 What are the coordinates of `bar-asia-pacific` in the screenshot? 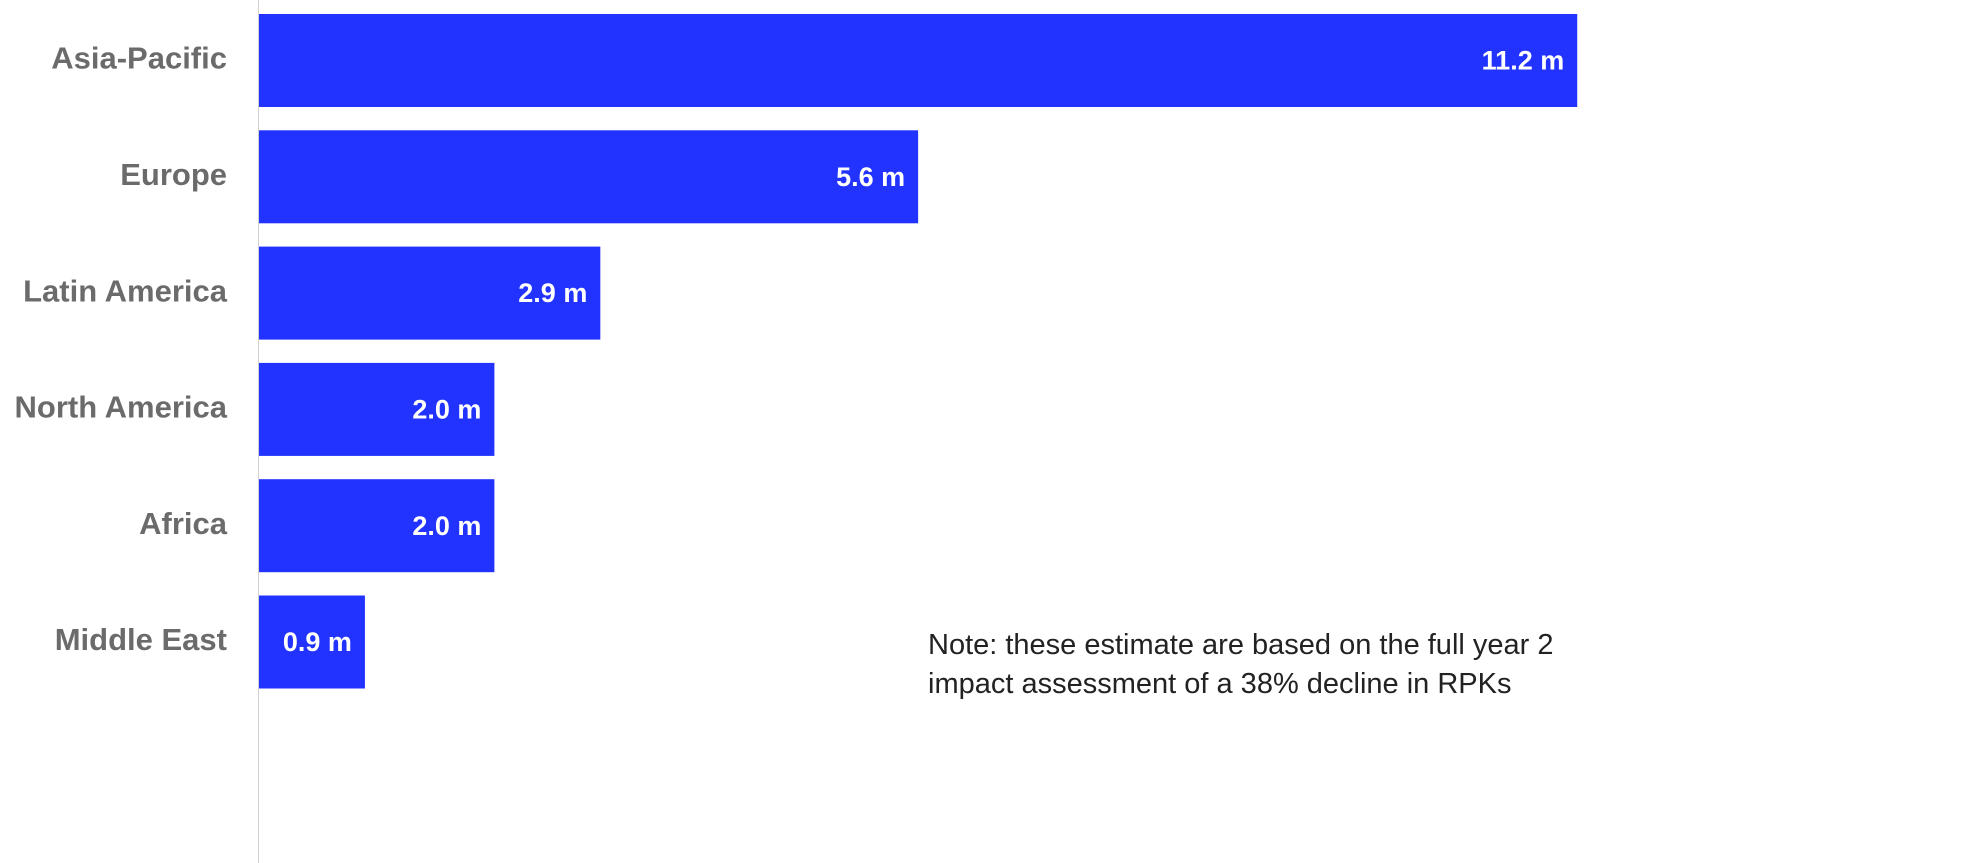 It's located at (918, 60).